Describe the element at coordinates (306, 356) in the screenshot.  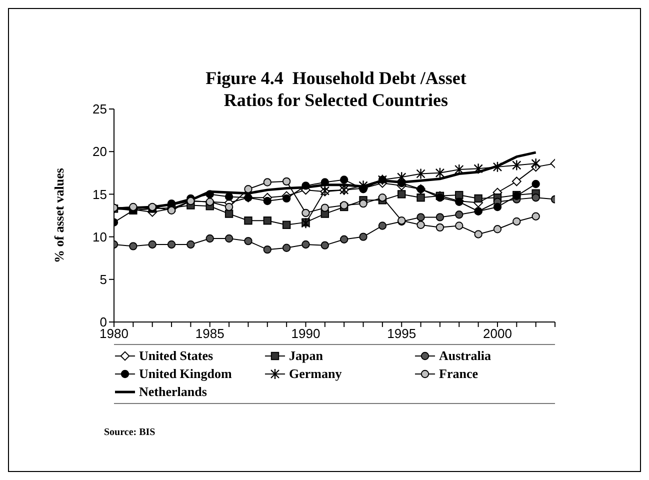
I see `legend-label: Japan` at that location.